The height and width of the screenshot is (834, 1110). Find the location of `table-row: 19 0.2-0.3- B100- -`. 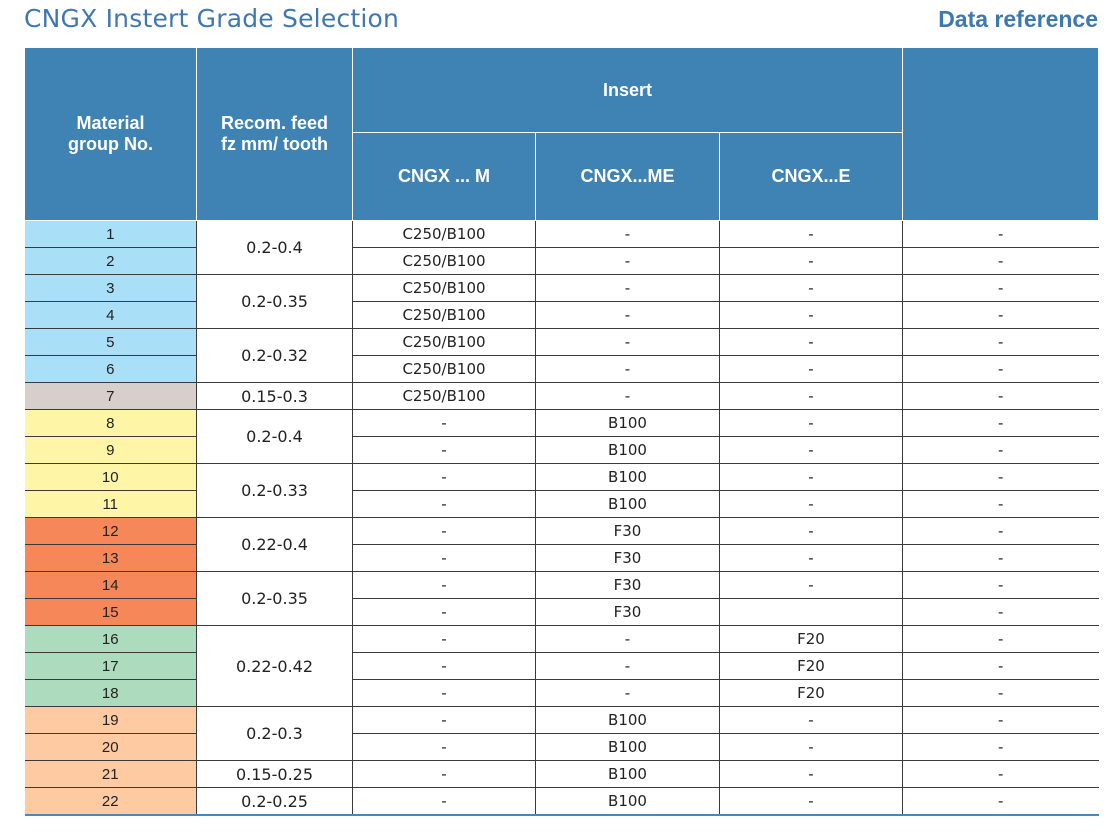

table-row: 19 0.2-0.3- B100- - is located at coordinates (561, 733).